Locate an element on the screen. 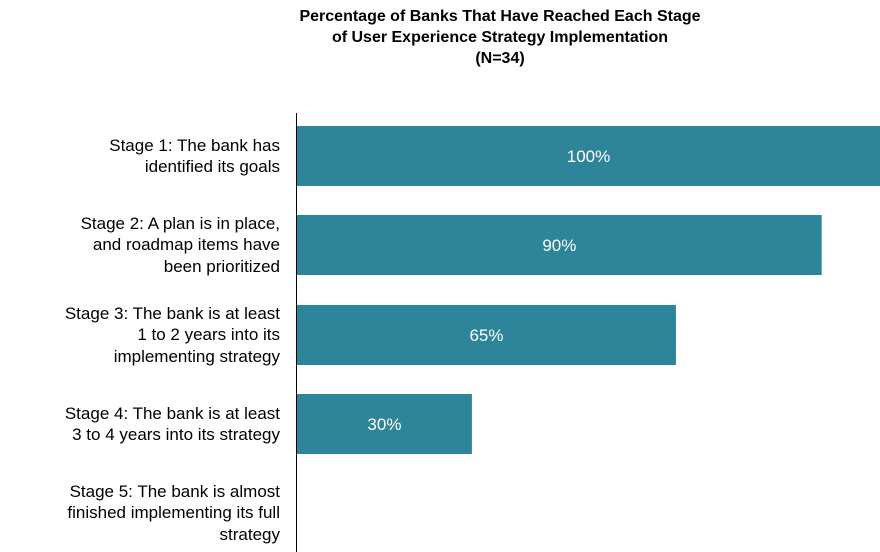 The width and height of the screenshot is (880, 552). data-label-stage-2: 90% is located at coordinates (559, 245).